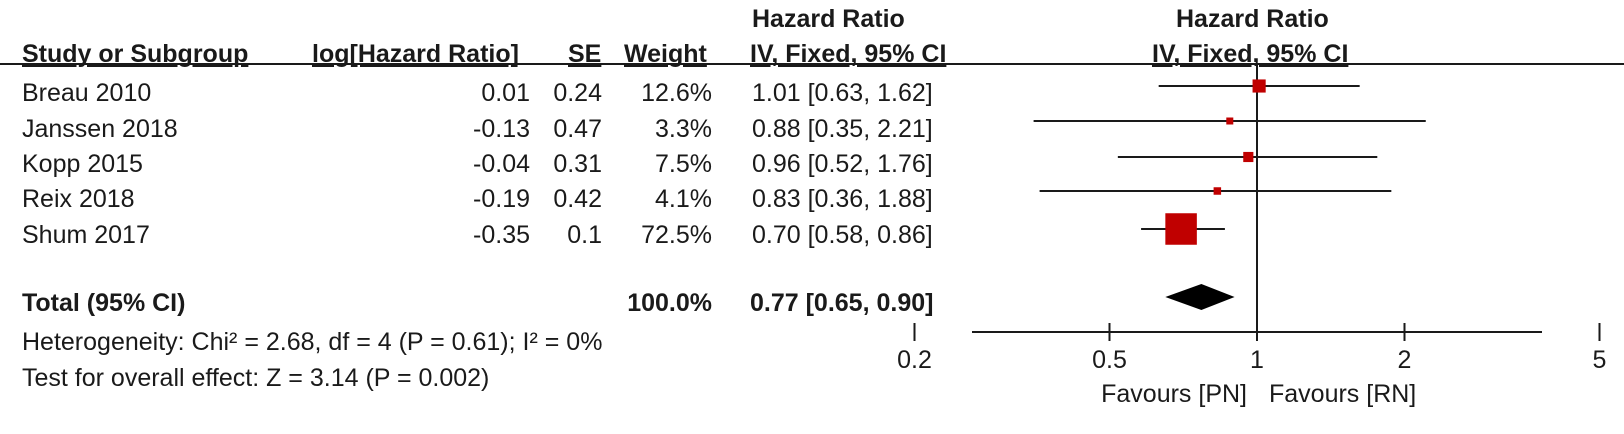  Describe the element at coordinates (683, 199) in the screenshot. I see `study-weight: 4.1%` at that location.